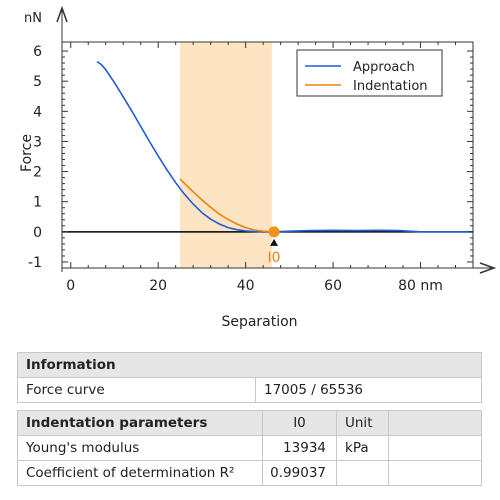  What do you see at coordinates (37, 52) in the screenshot?
I see `y-tick-label: 6` at bounding box center [37, 52].